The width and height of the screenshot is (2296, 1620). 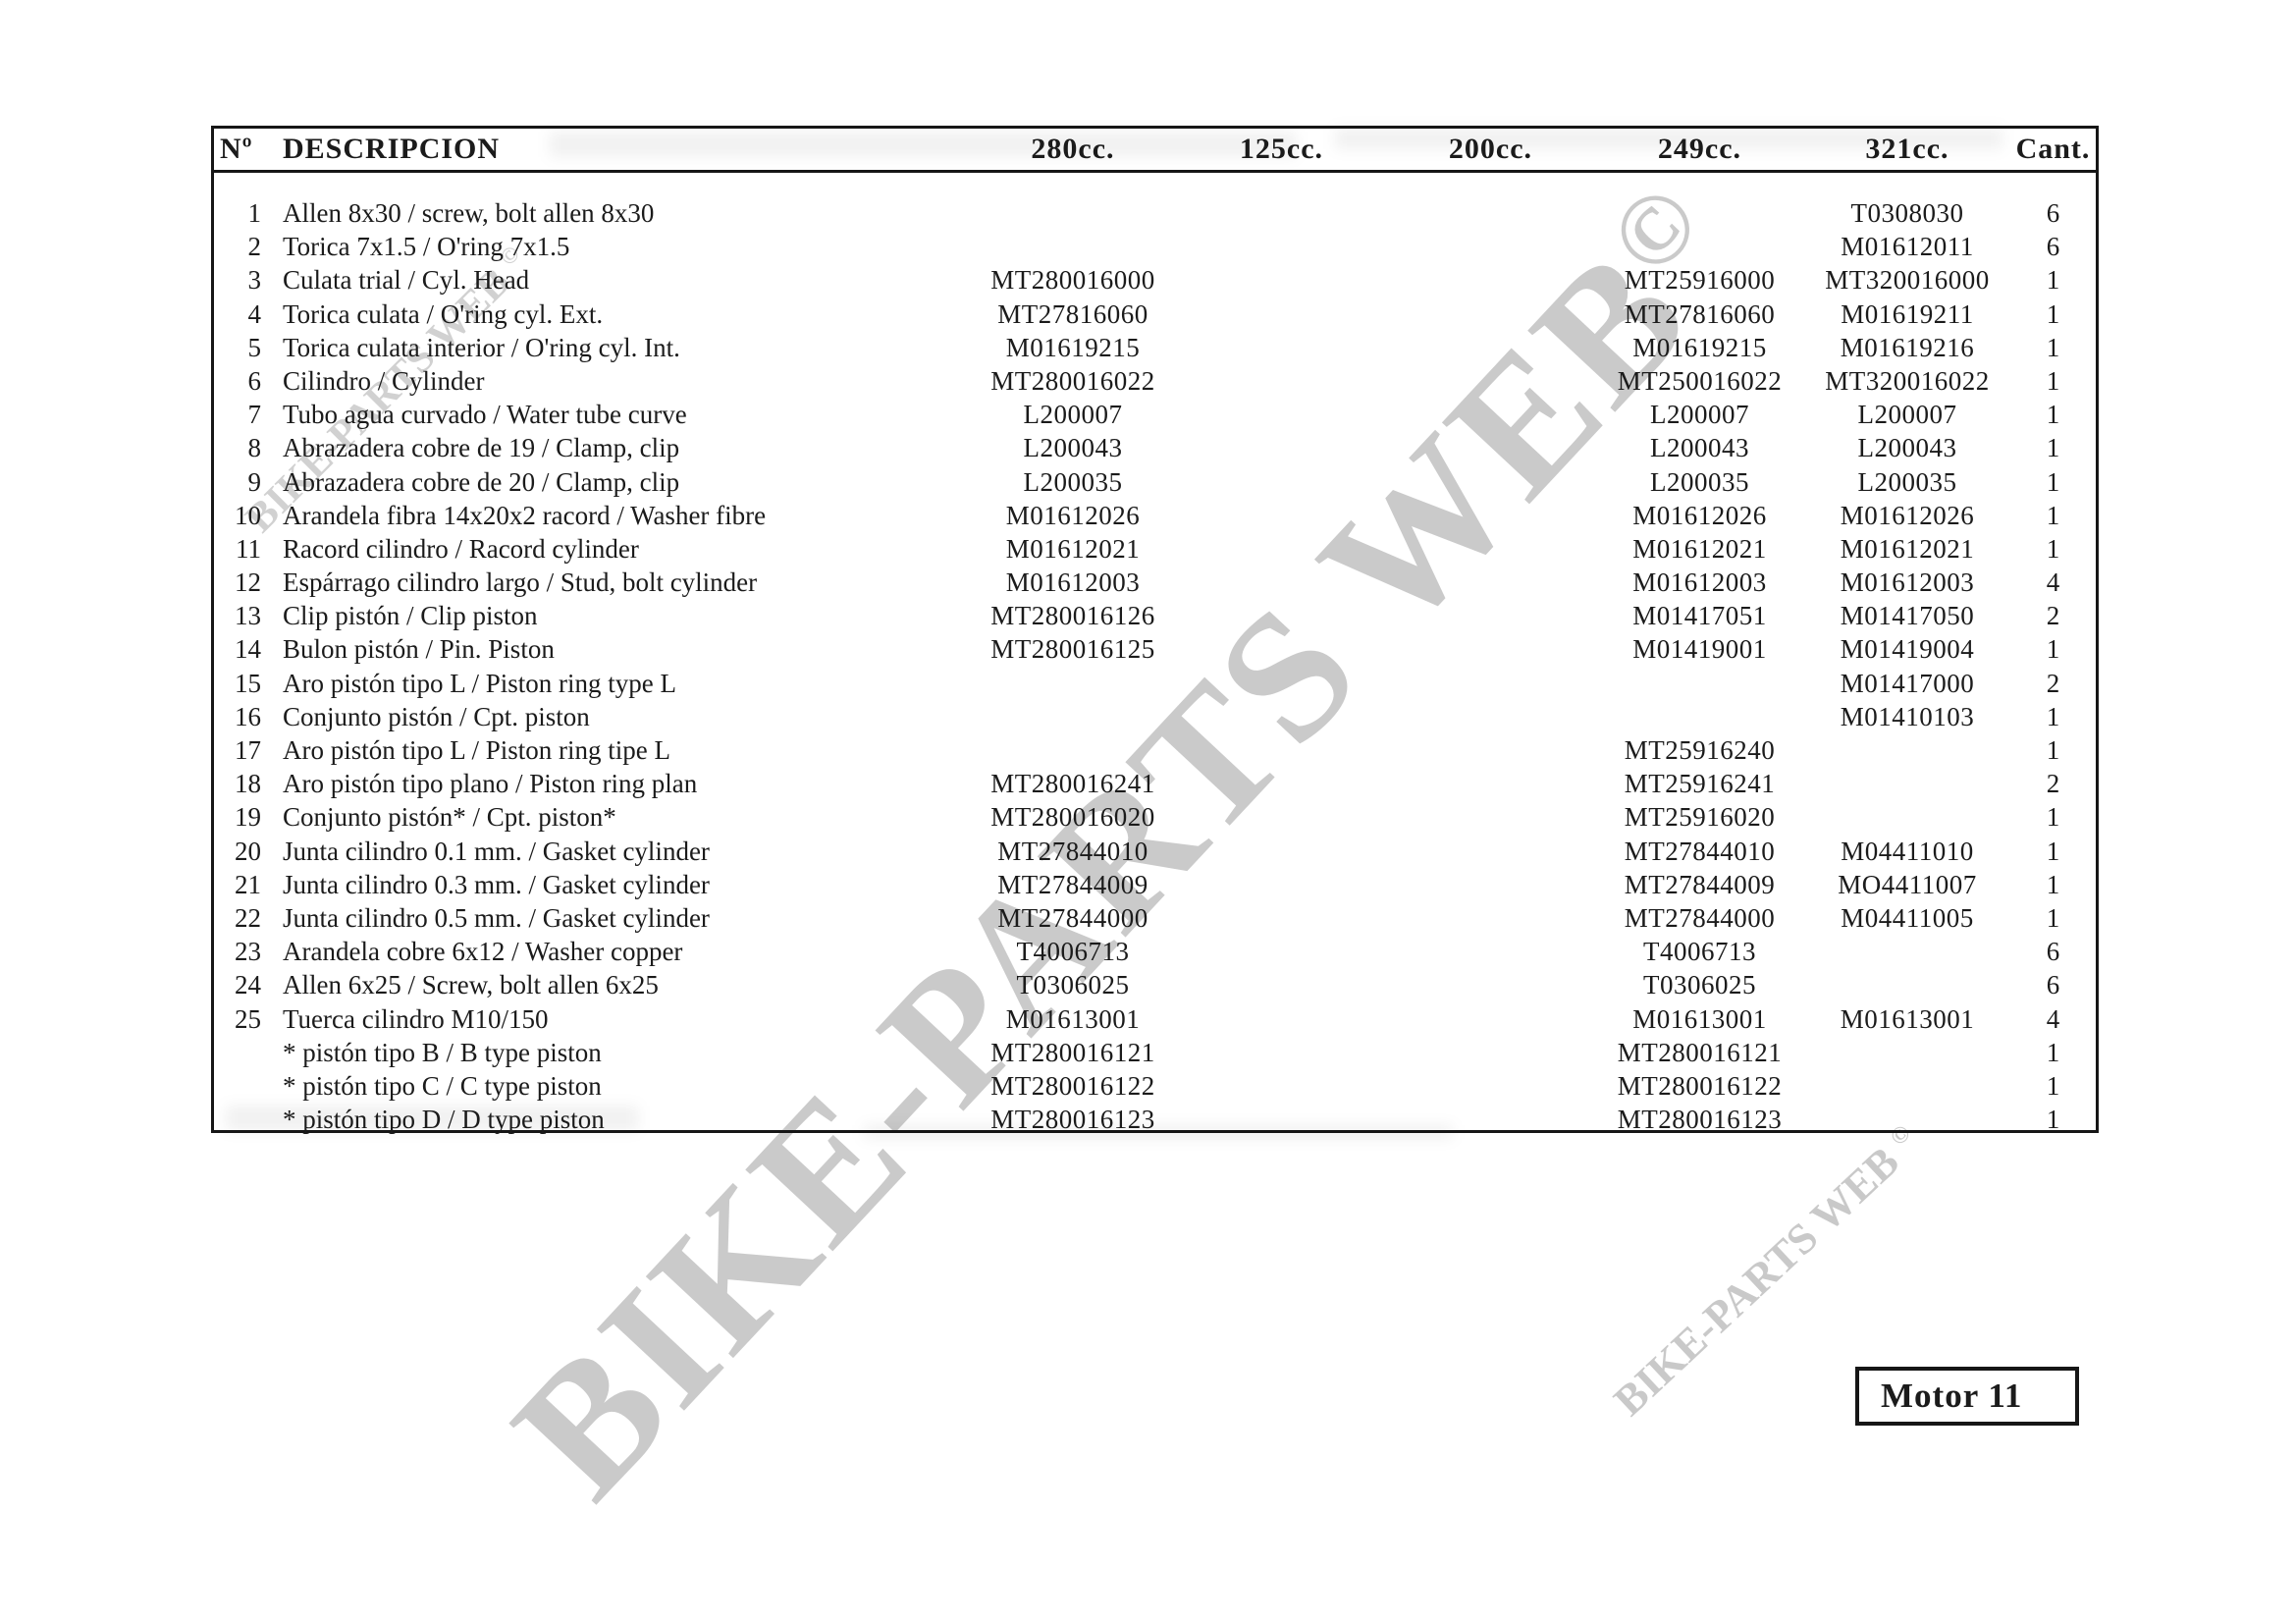 I want to click on header-249cc: 249cc., so click(x=1699, y=149).